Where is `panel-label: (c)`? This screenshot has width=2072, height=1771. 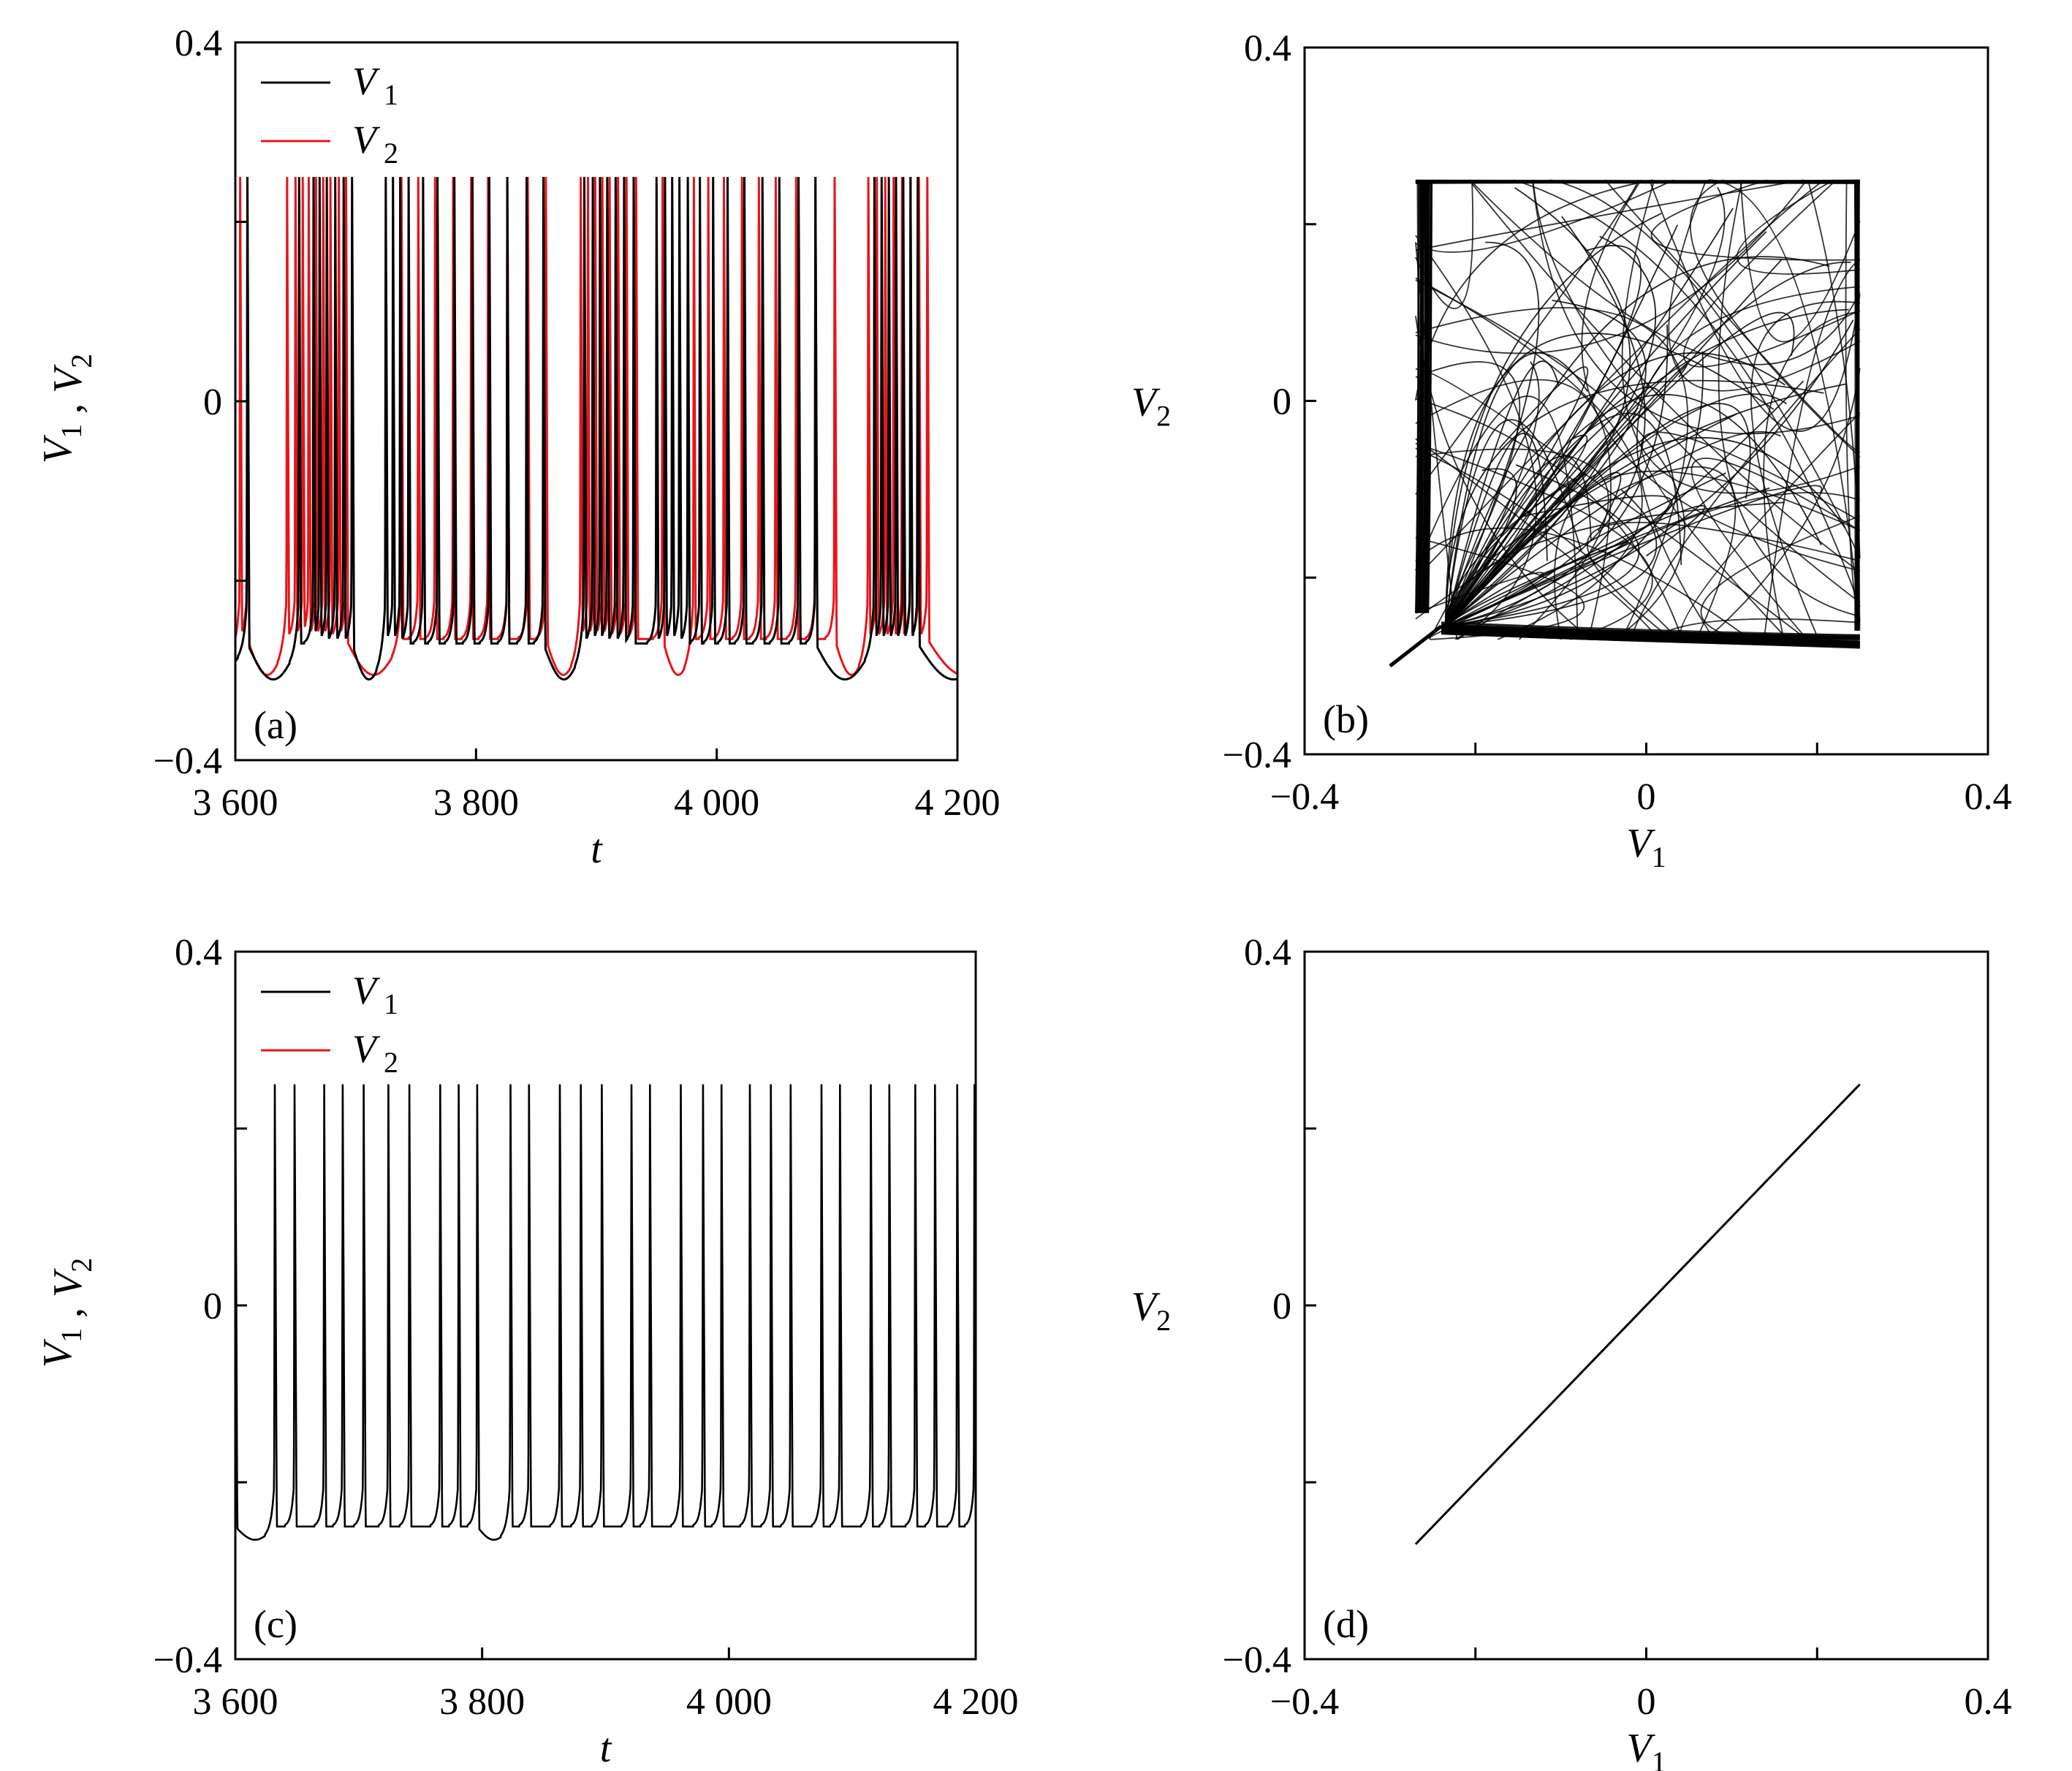 panel-label: (c) is located at coordinates (275, 1624).